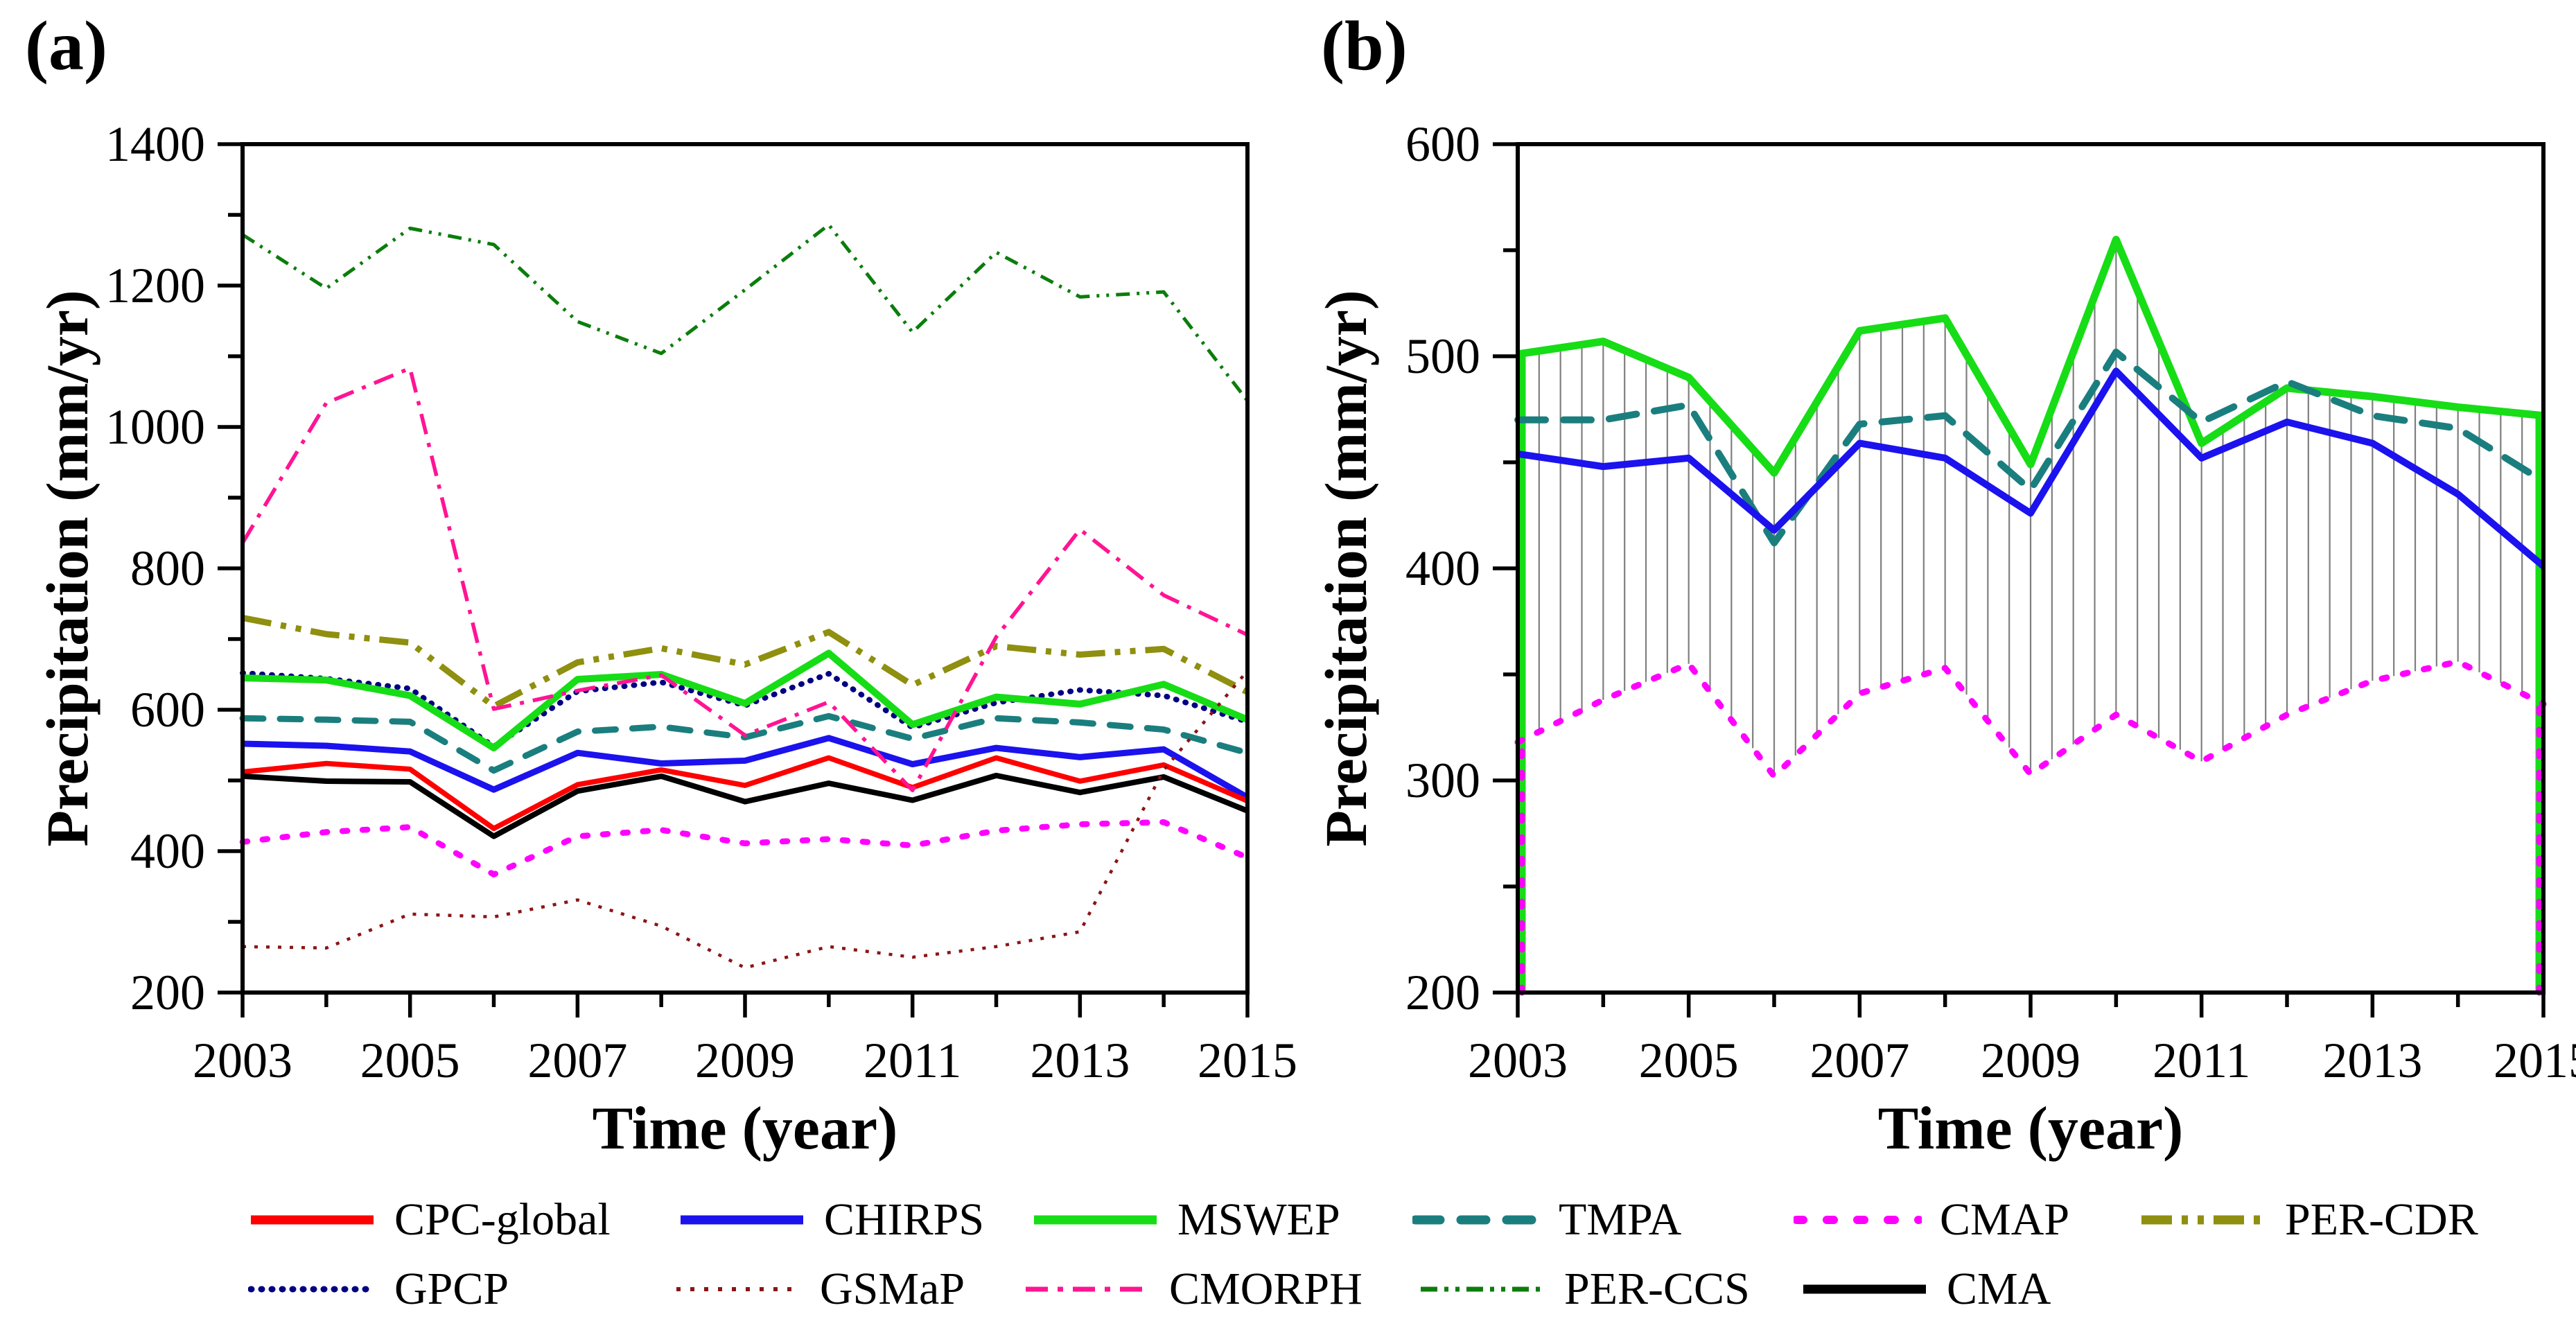  I want to click on series-line-CPC-global, so click(745, 793).